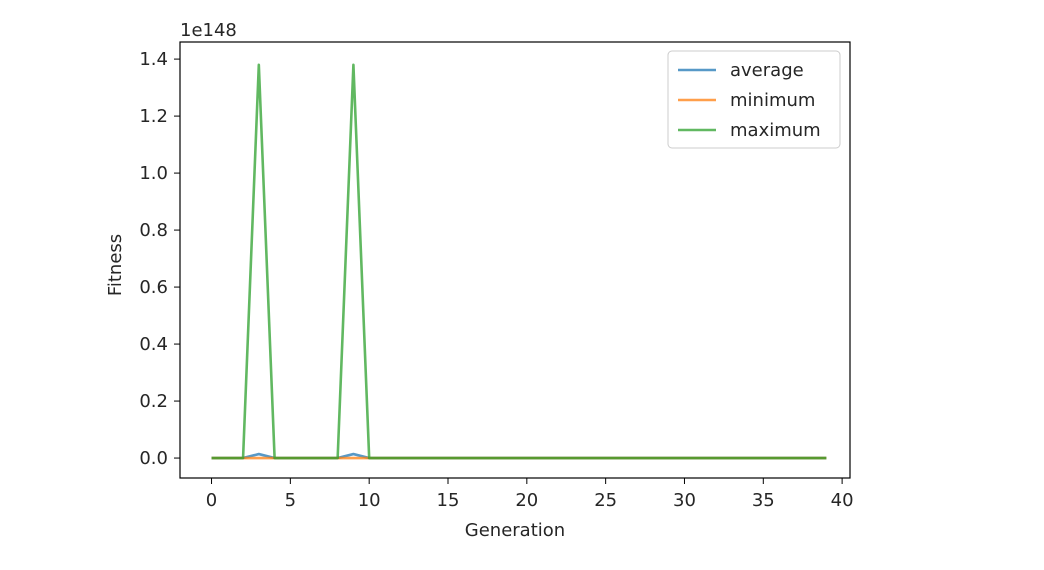 This screenshot has width=1044, height=570. What do you see at coordinates (775, 130) in the screenshot?
I see `legend-label-maximum: maximum` at bounding box center [775, 130].